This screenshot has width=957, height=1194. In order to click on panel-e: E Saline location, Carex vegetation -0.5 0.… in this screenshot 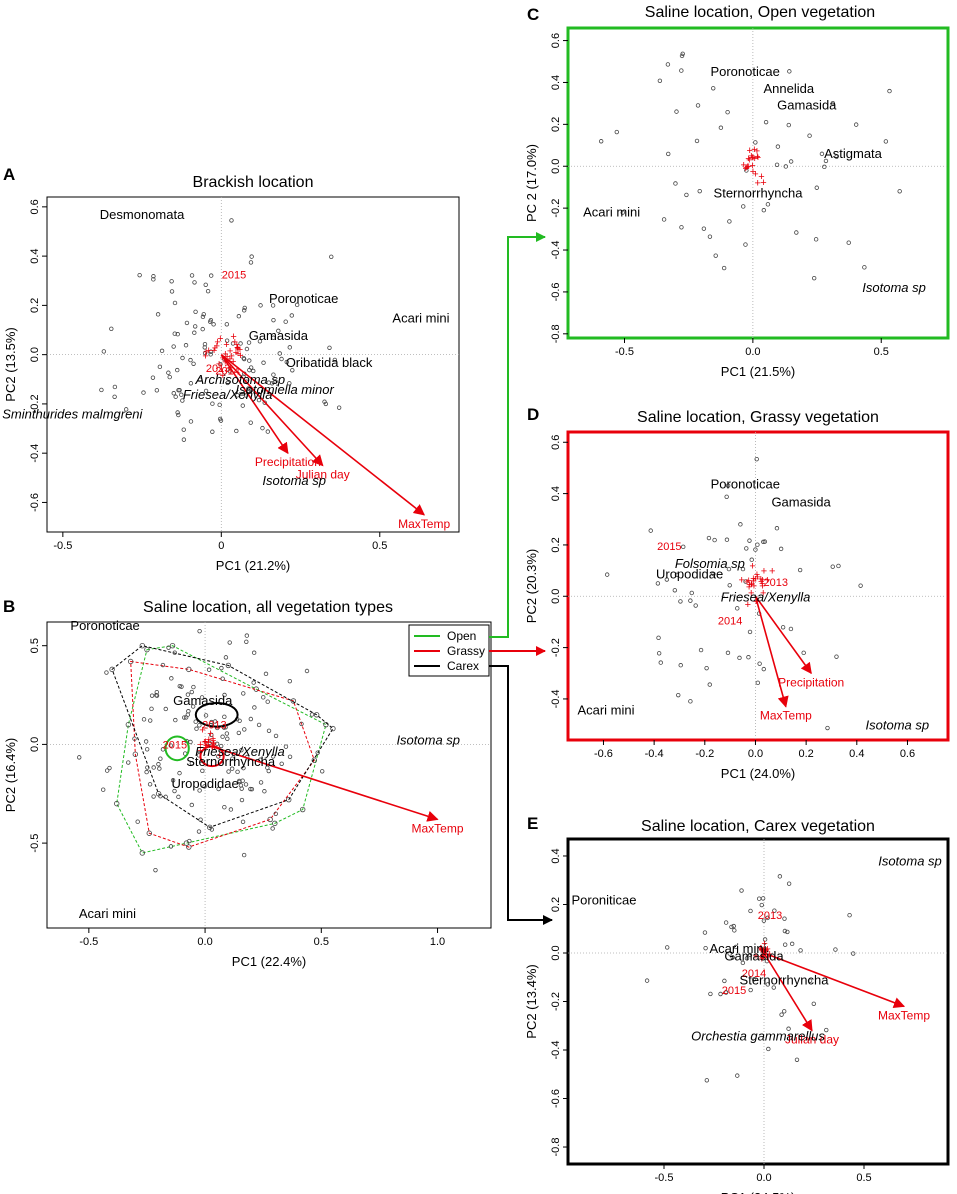, I will do `click(737, 1004)`.